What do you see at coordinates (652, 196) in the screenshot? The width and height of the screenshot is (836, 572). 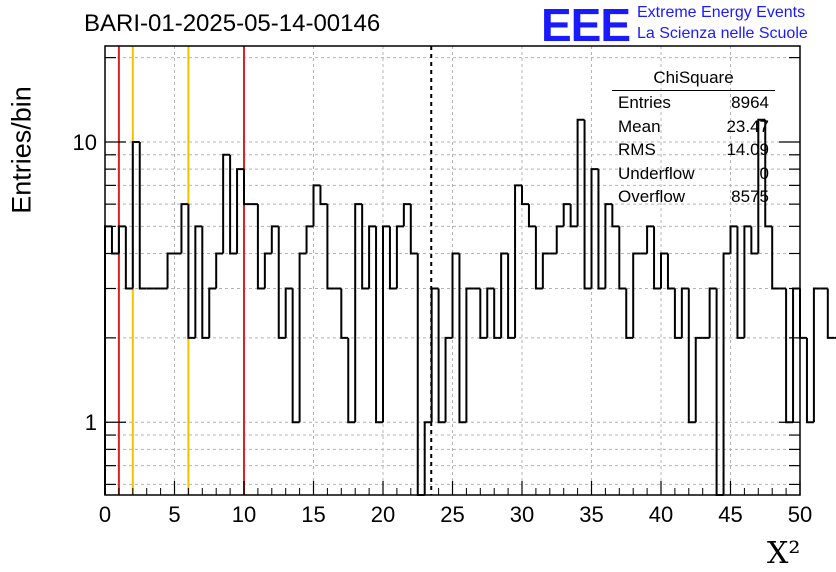 I see `stats-key: Overflow` at bounding box center [652, 196].